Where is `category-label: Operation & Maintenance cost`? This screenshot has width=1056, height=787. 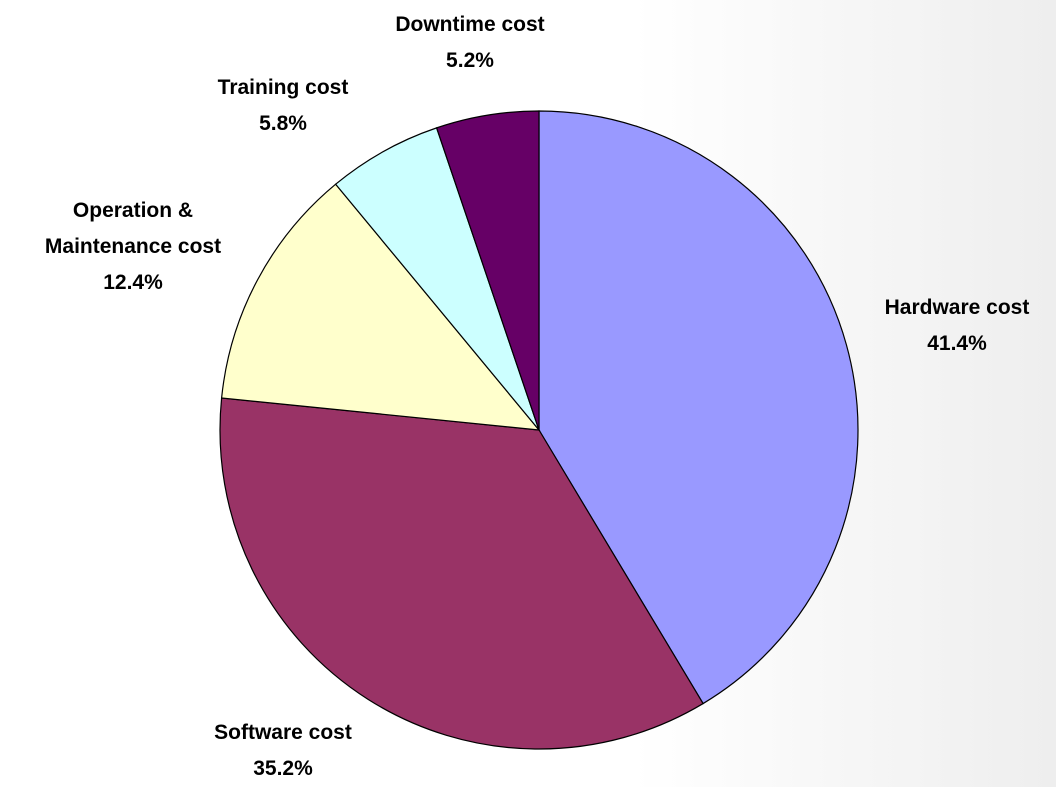 category-label: Operation & Maintenance cost is located at coordinates (133, 228).